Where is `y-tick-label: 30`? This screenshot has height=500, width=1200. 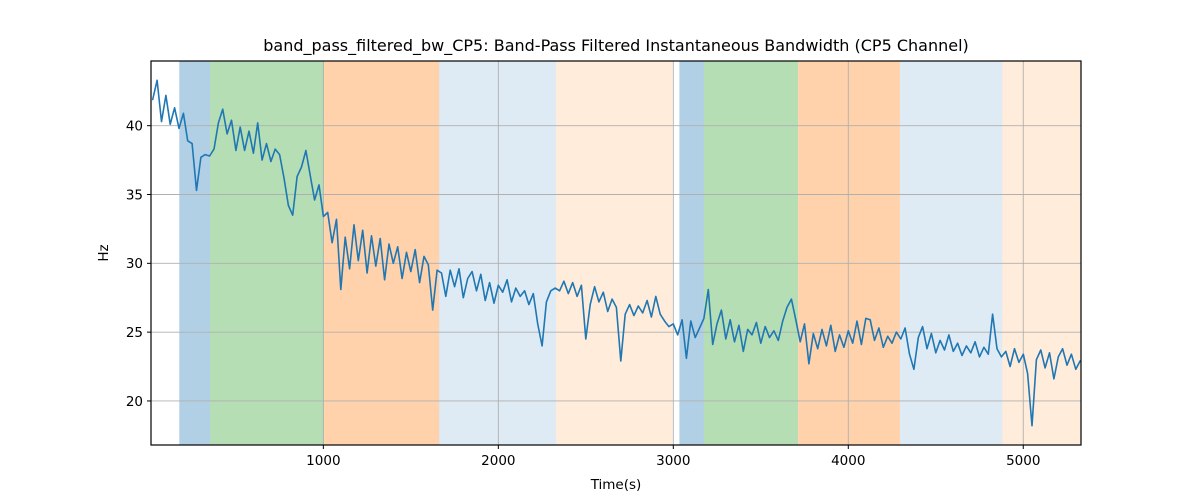
y-tick-label: 30 is located at coordinates (134, 264).